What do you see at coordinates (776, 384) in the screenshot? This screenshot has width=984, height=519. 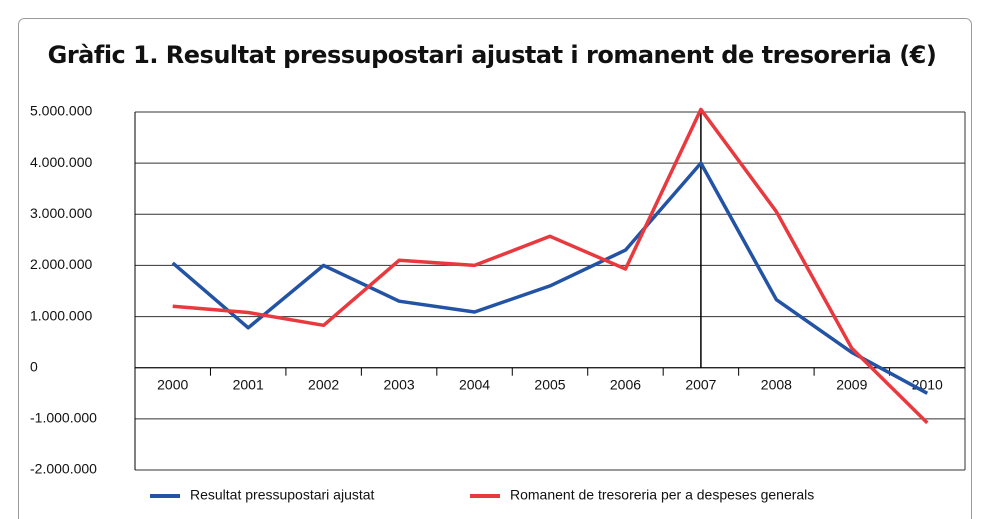 I see `x-tick-label: 2008` at bounding box center [776, 384].